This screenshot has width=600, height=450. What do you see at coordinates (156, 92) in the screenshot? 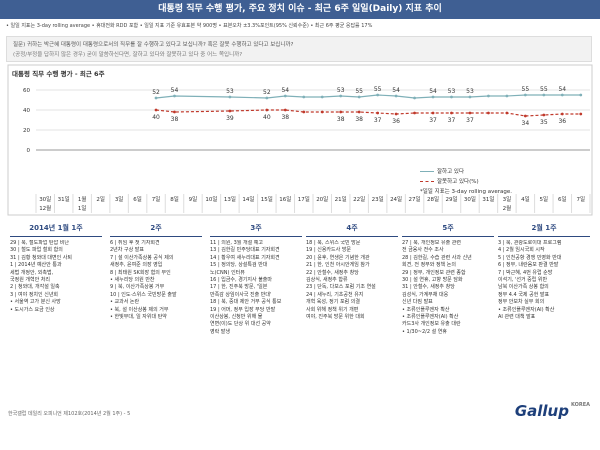
I see `data-label: 52` at bounding box center [156, 92].